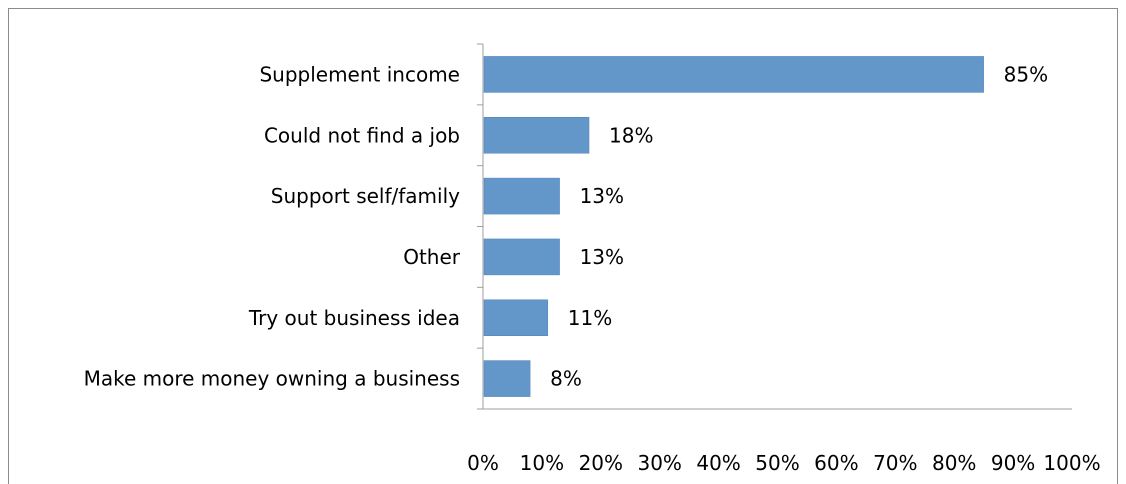  What do you see at coordinates (1026, 74) in the screenshot?
I see `data-label: 85%` at bounding box center [1026, 74].